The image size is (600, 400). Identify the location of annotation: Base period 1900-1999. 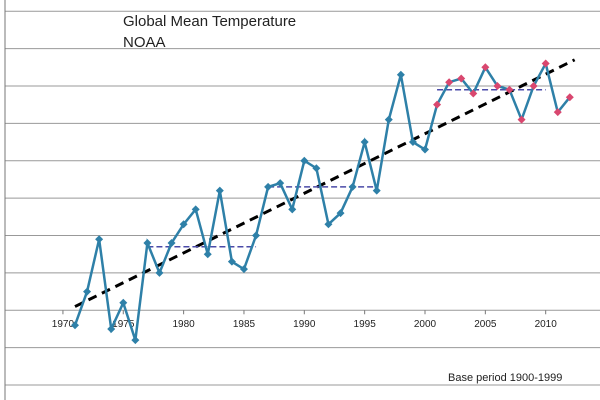
(505, 378).